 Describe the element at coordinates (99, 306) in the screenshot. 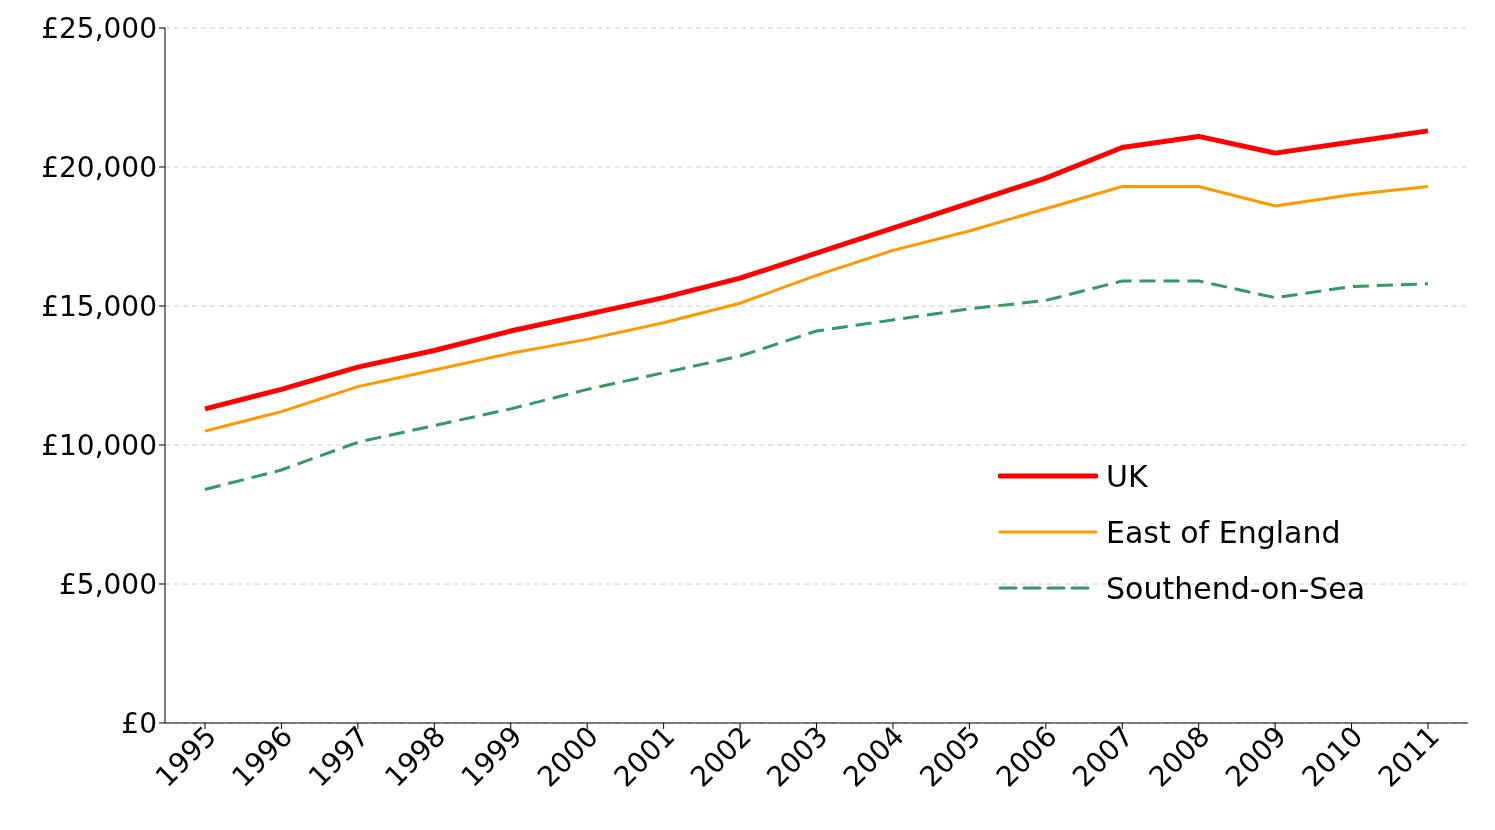

I see `y-tick-label: £15,000` at that location.